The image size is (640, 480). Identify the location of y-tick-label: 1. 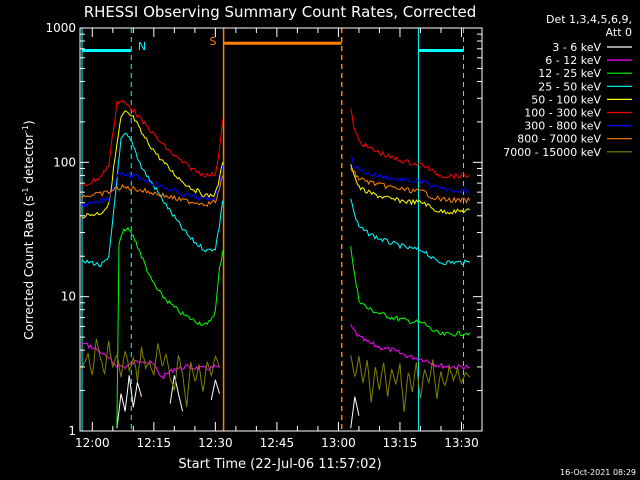
(72, 431).